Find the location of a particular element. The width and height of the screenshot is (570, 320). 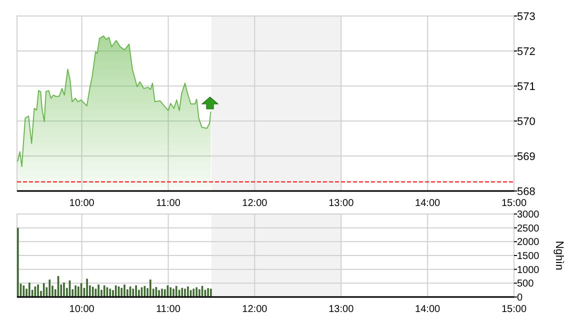

y-tick-label: 500 is located at coordinates (525, 284).